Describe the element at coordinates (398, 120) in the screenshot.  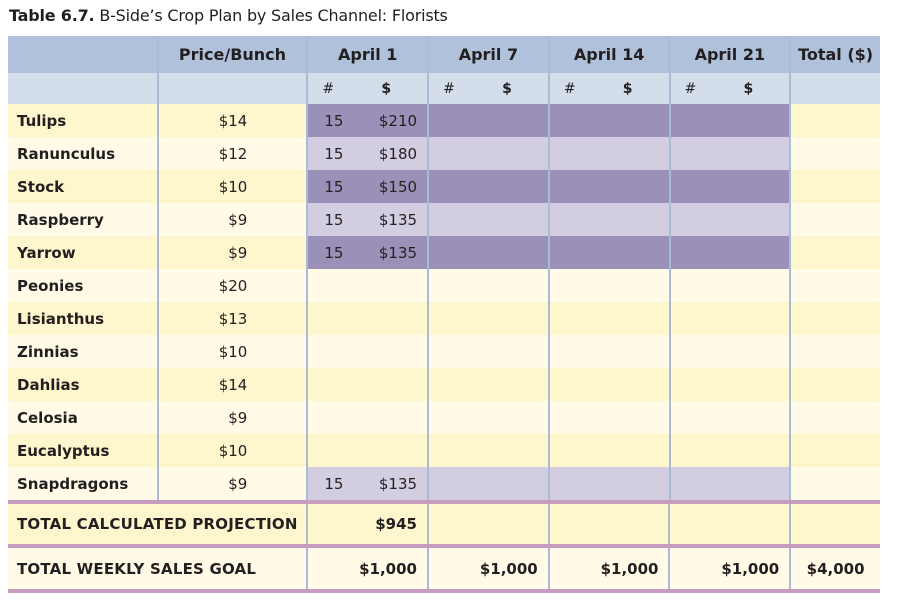
I see `dollar-amount: $210` at that location.